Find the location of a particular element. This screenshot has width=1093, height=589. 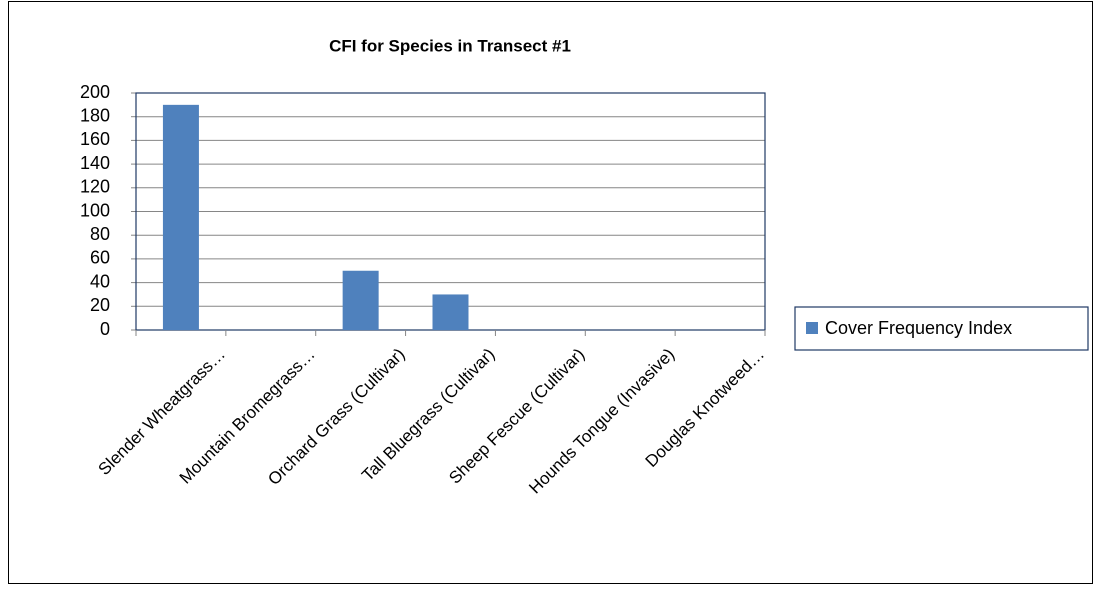

y-tick-label: 140 is located at coordinates (95, 163).